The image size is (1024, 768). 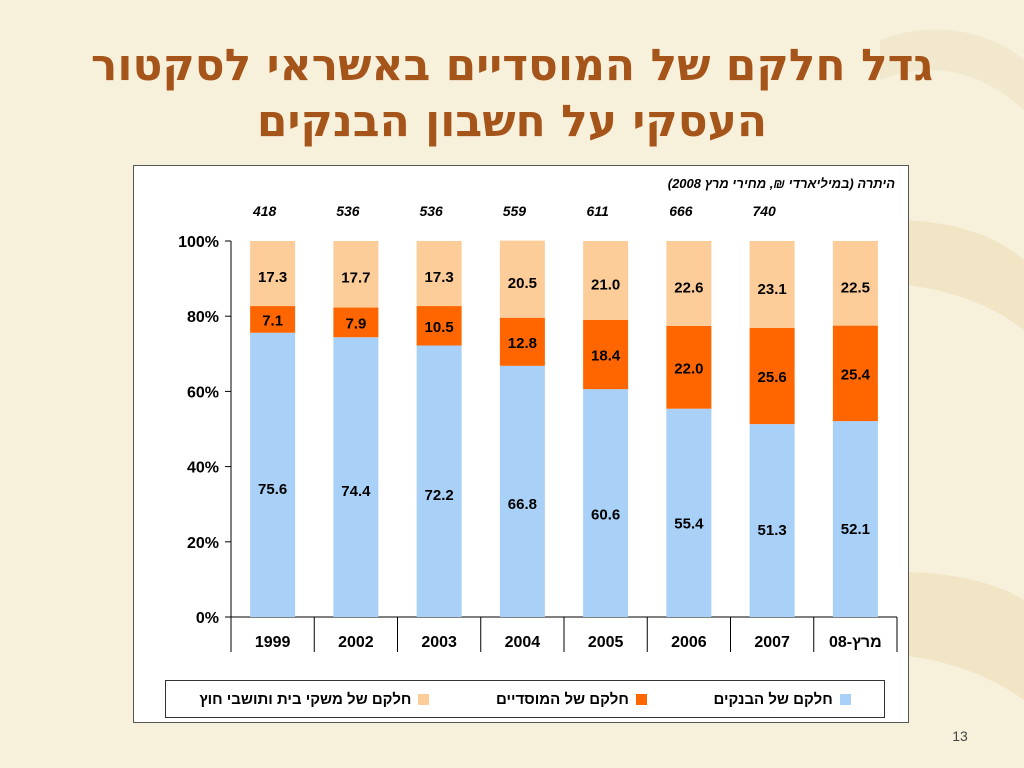 What do you see at coordinates (688, 288) in the screenshot?
I see `data-label: 22.6` at bounding box center [688, 288].